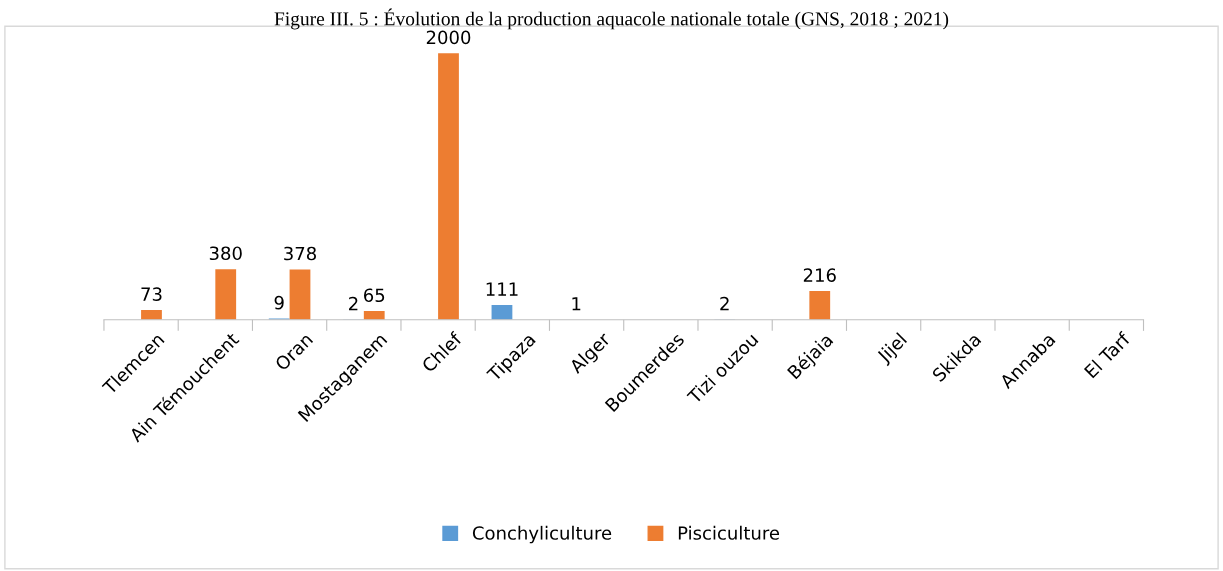  What do you see at coordinates (542, 534) in the screenshot?
I see `legend-label: Conchyliculture` at bounding box center [542, 534].